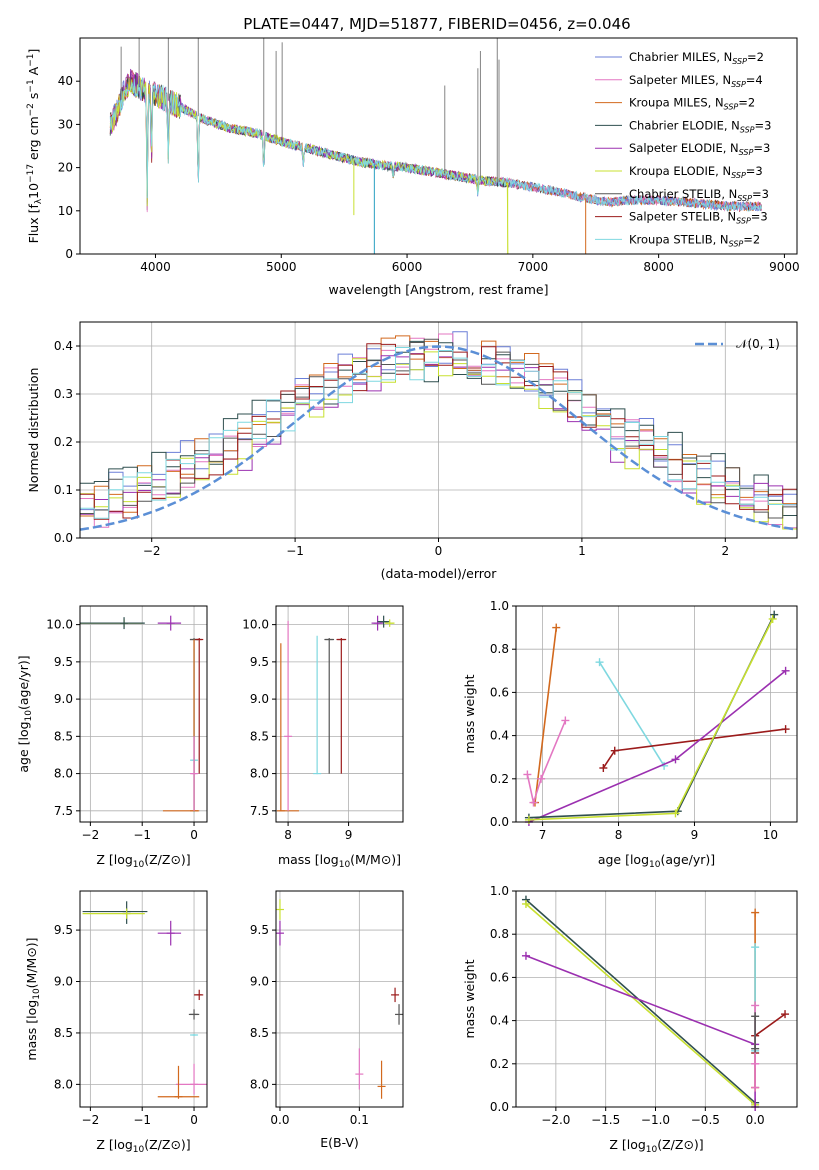  Describe the element at coordinates (31, 109) in the screenshot. I see `label-part: −2` at that location.